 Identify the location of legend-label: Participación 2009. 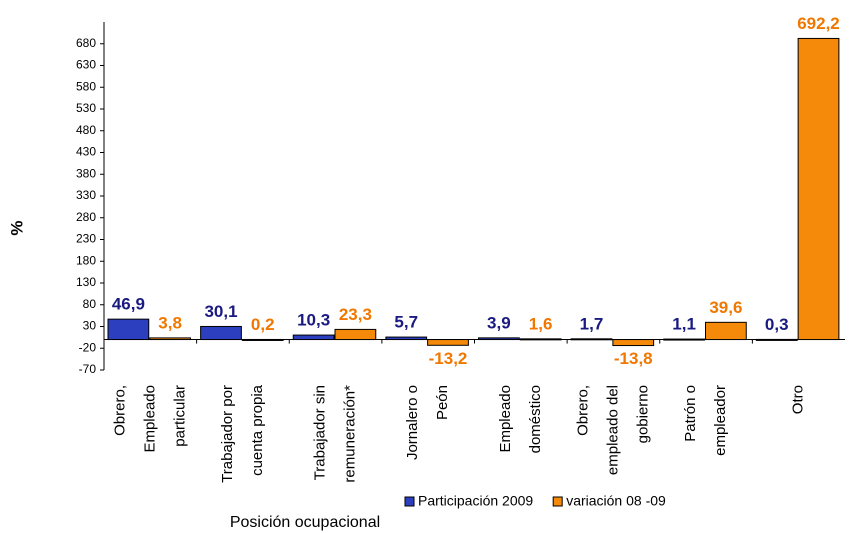
(475, 501).